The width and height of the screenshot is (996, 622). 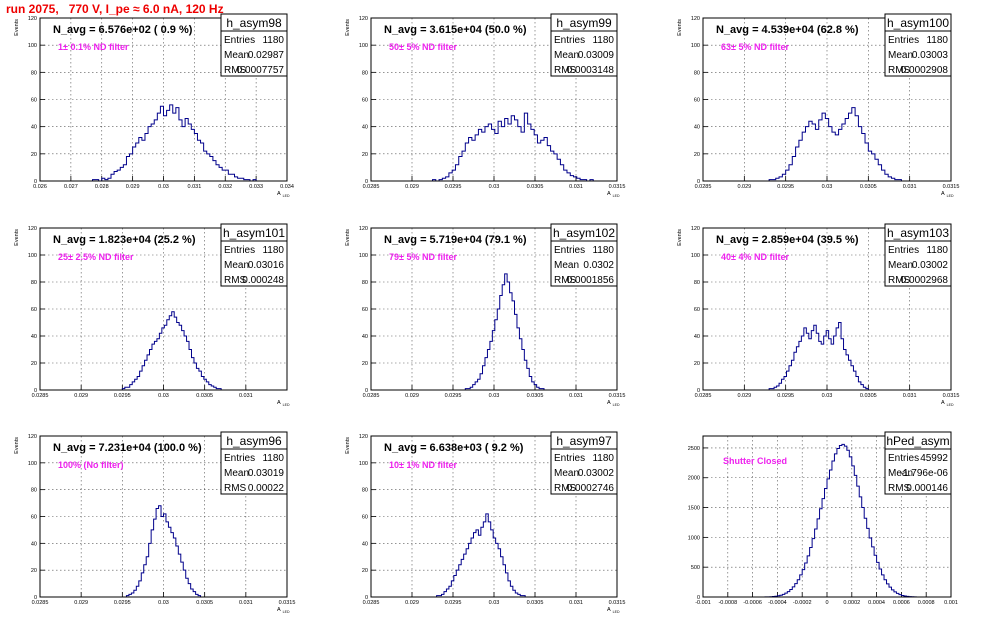 What do you see at coordinates (365, 544) in the screenshot?
I see `y-tick-label: 40` at bounding box center [365, 544].